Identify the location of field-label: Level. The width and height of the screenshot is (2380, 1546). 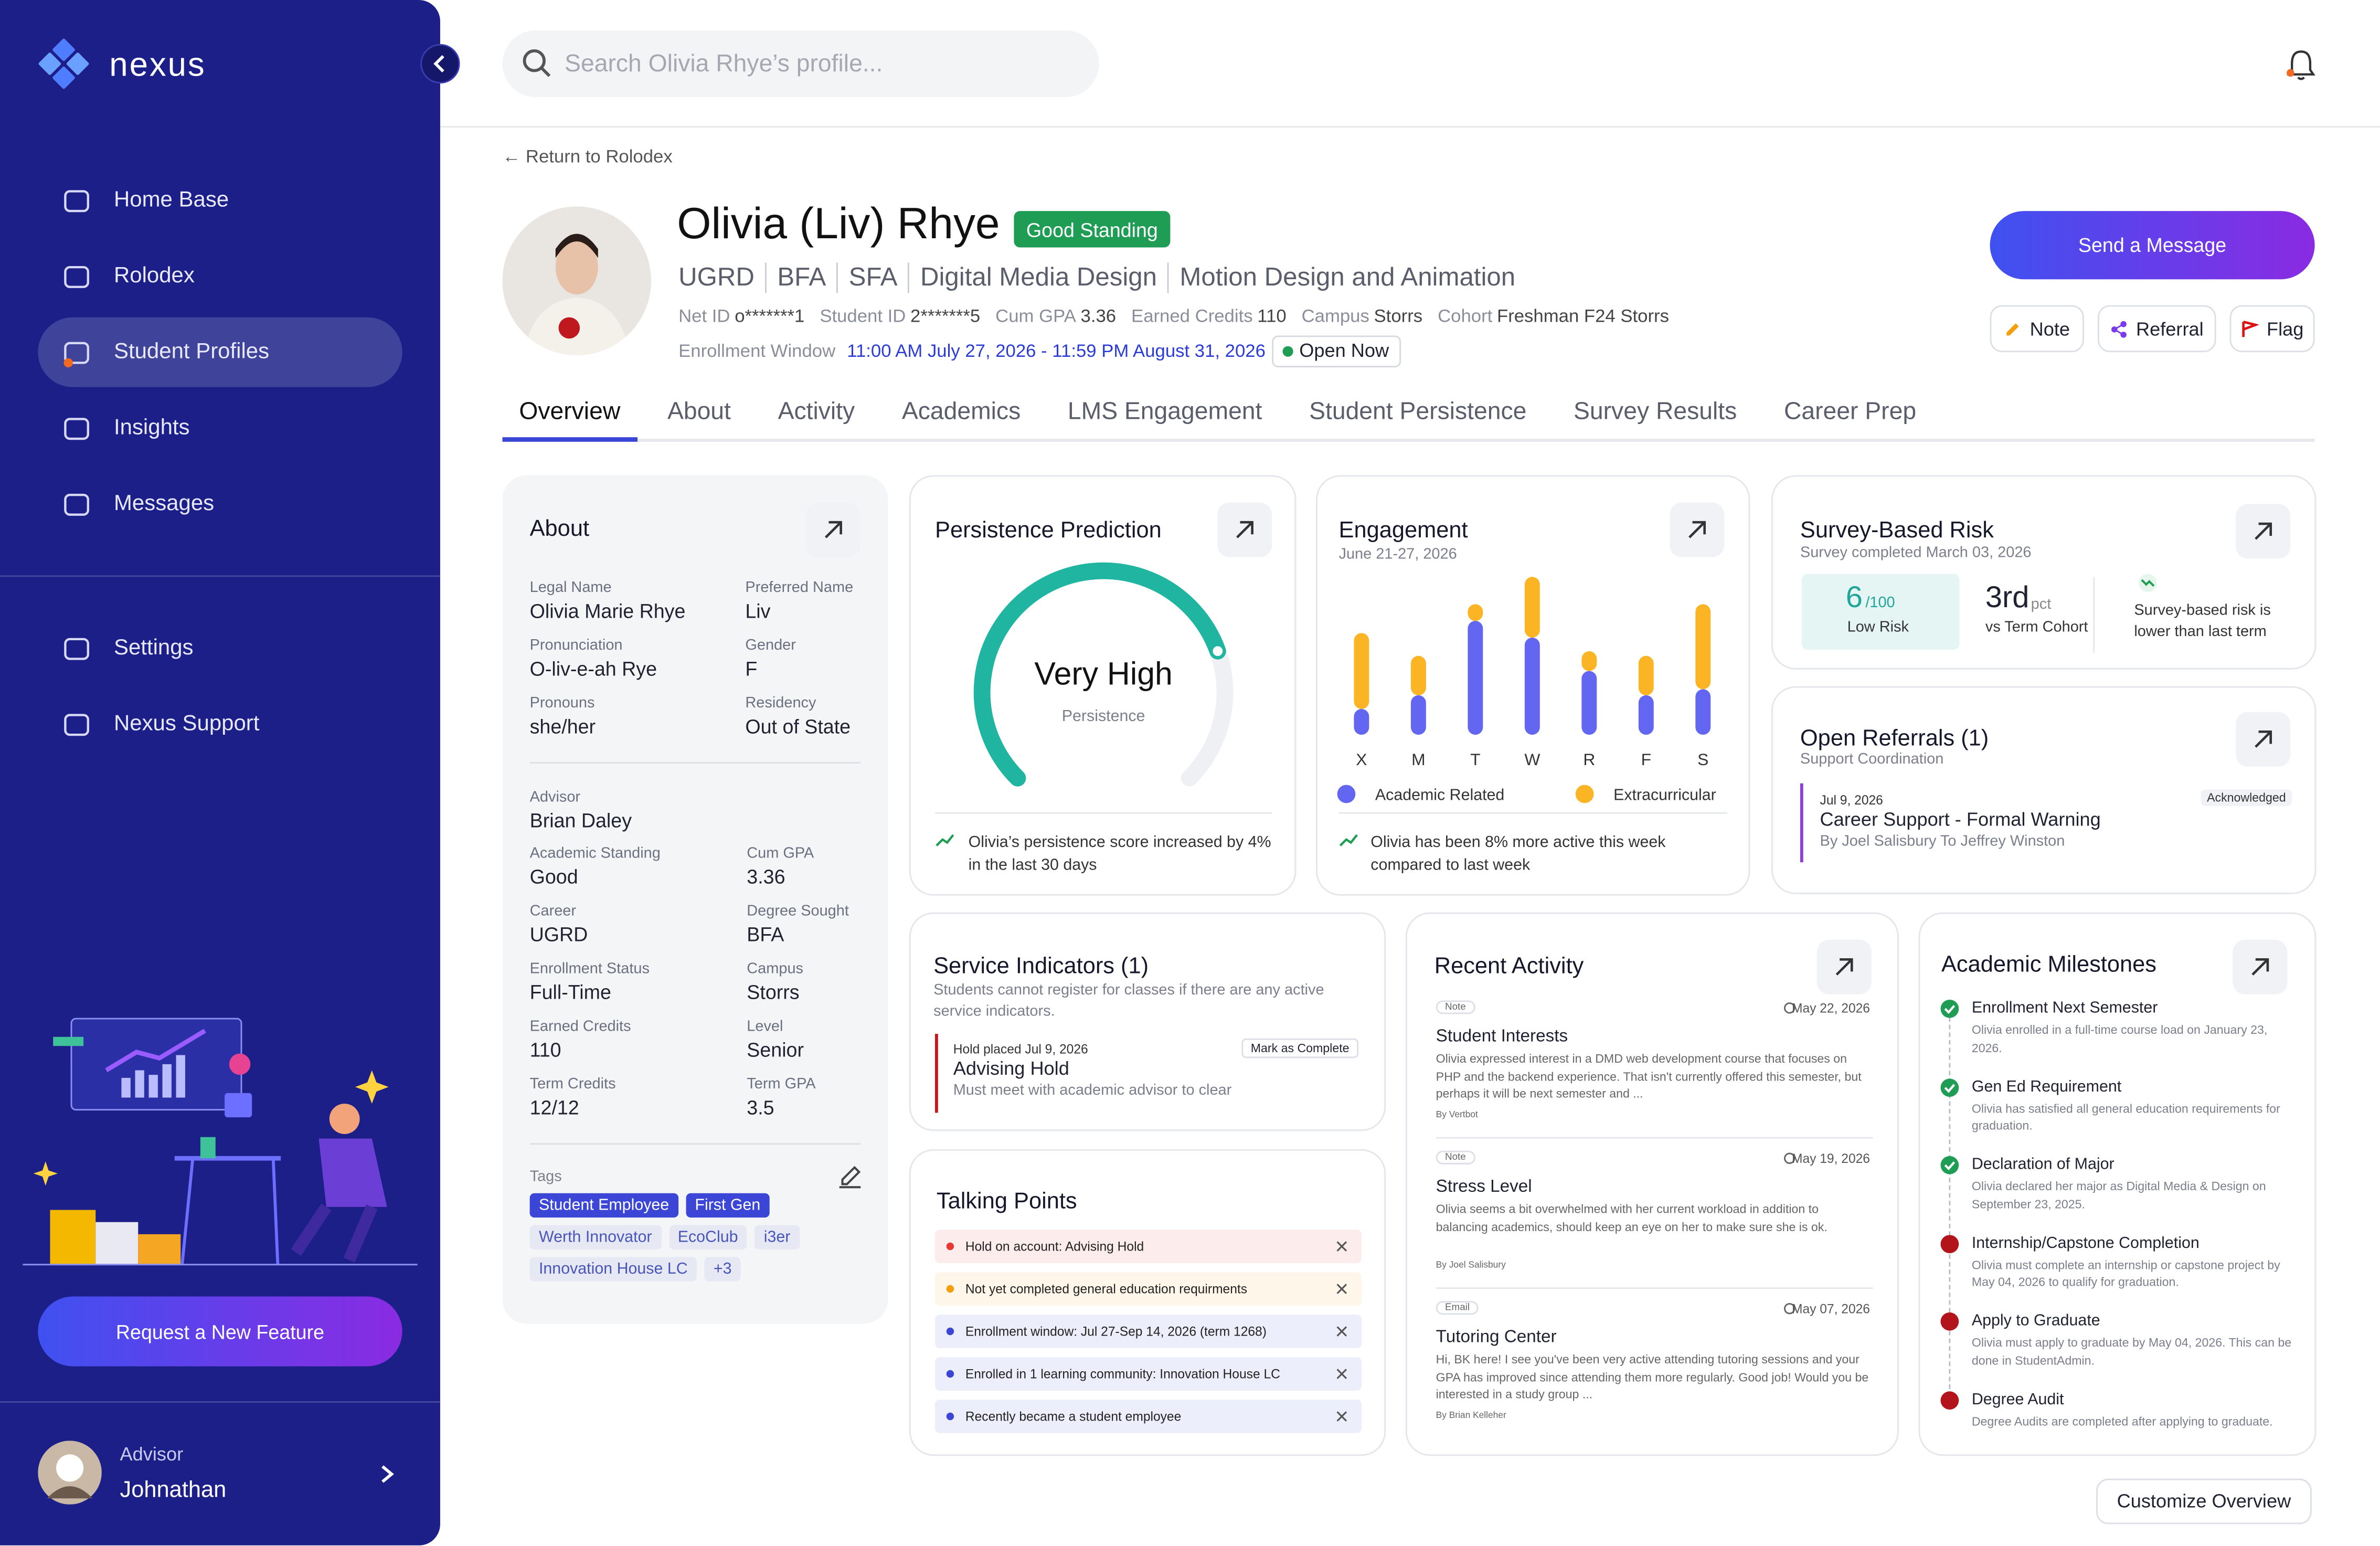
(765, 1027).